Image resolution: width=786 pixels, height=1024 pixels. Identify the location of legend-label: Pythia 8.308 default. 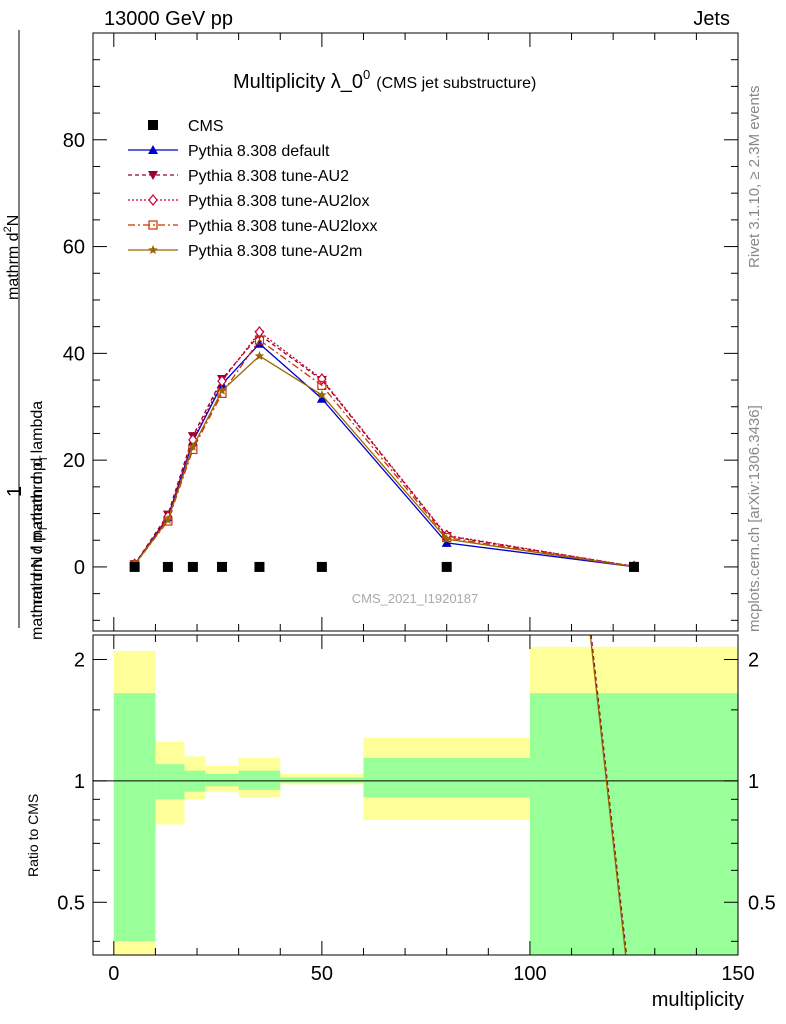
(259, 151).